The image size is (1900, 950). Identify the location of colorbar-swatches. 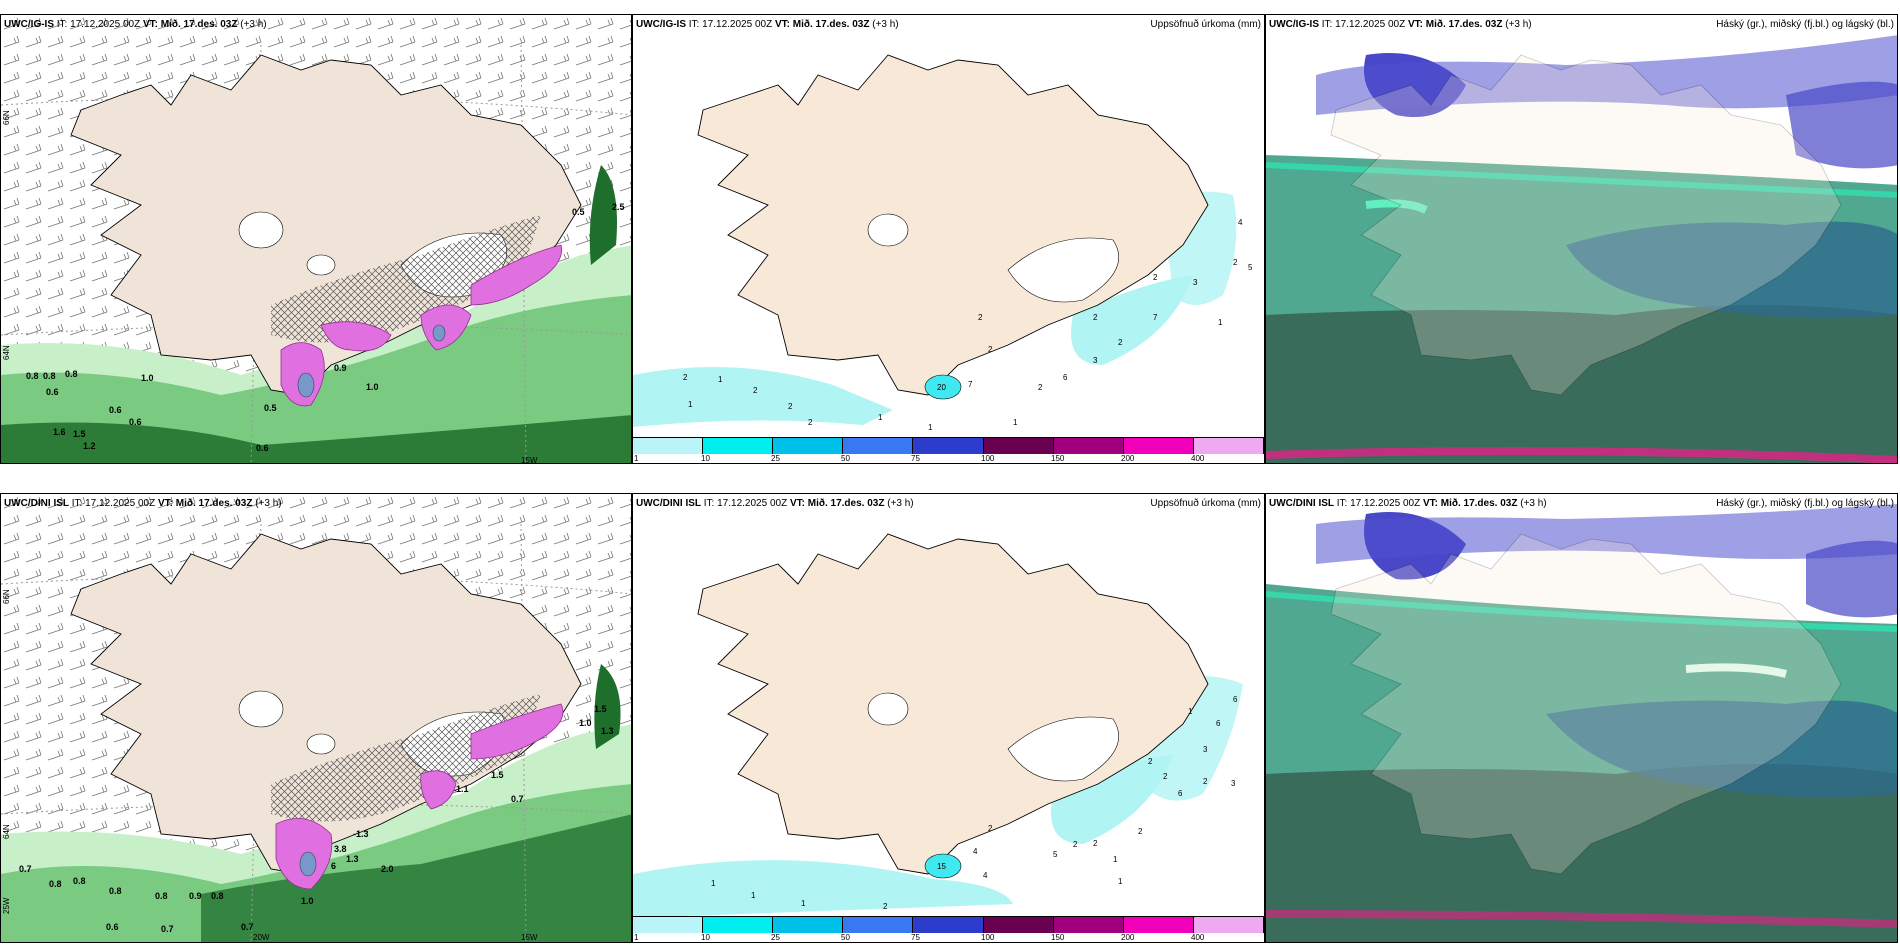
(948, 445).